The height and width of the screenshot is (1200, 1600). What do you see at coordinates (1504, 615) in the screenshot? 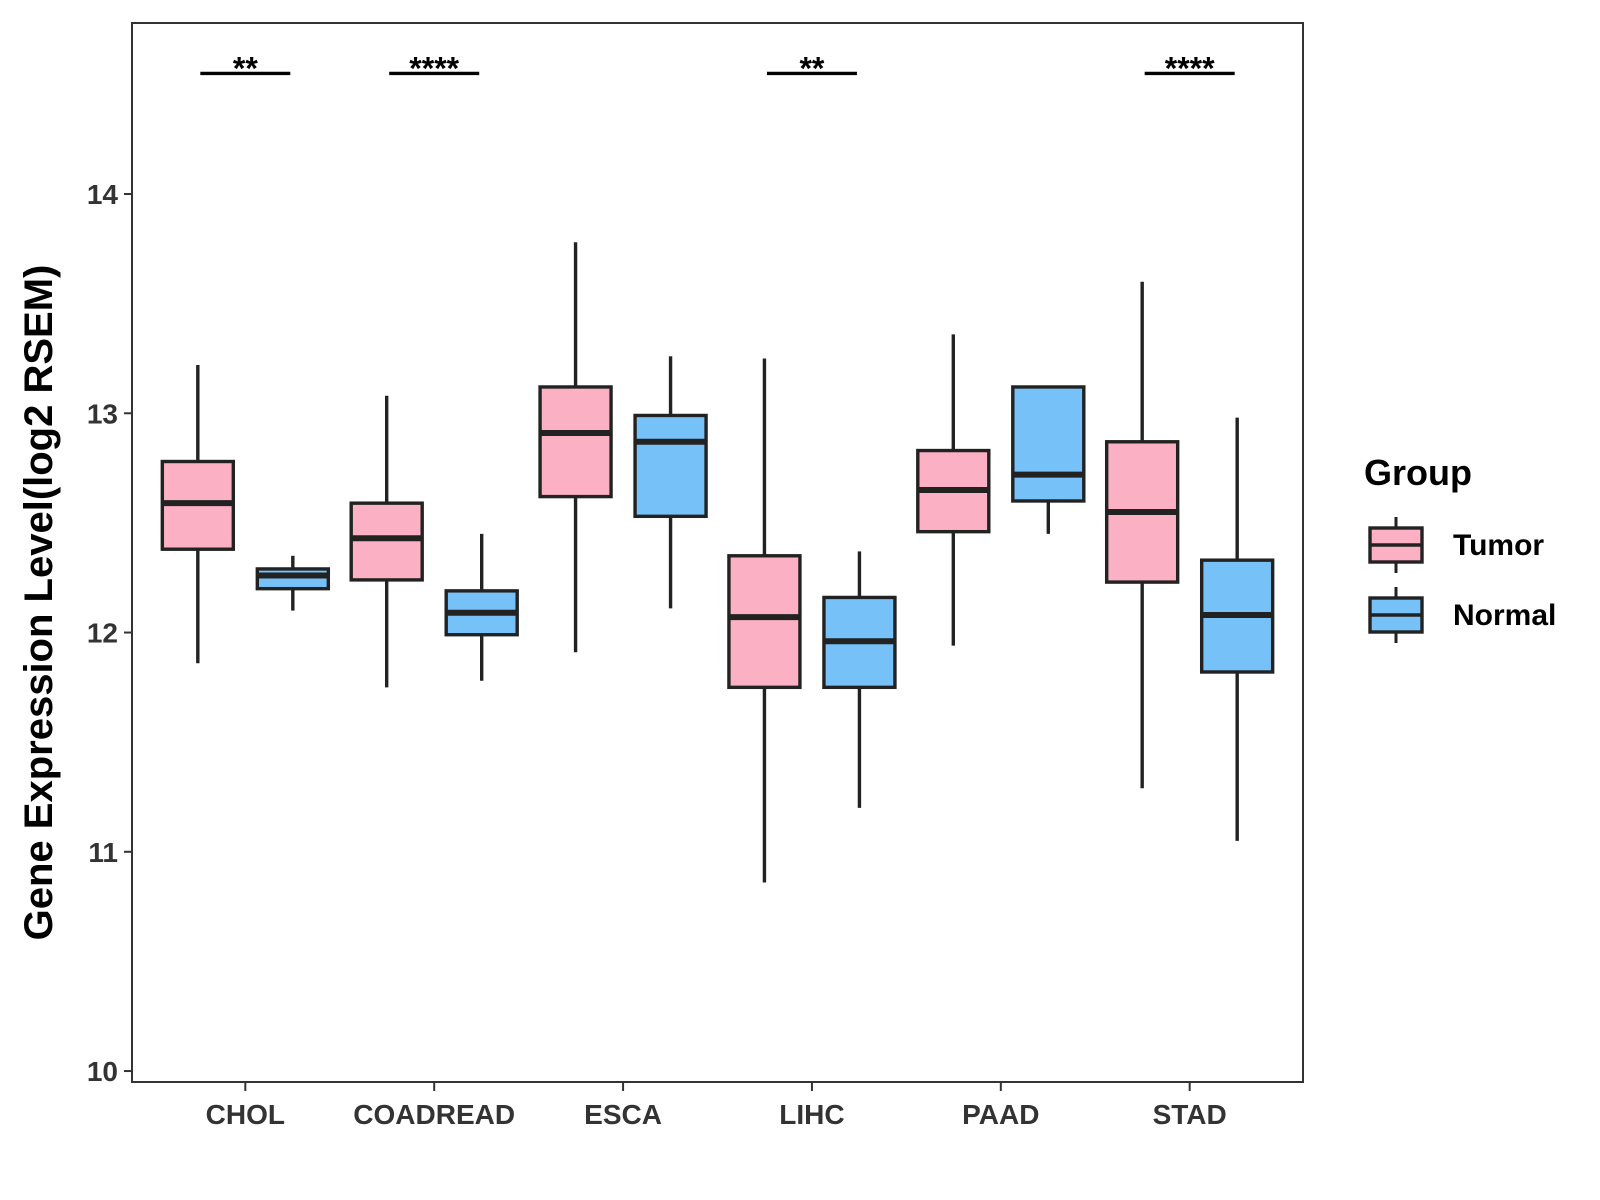
I see `legend-label-normal: Normal` at bounding box center [1504, 615].